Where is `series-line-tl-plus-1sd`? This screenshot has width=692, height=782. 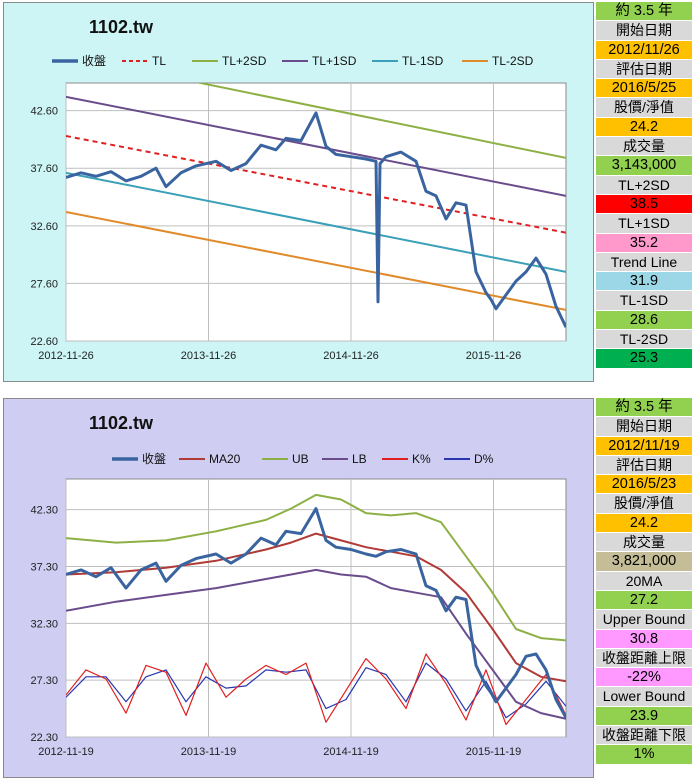
series-line-tl-plus-1sd is located at coordinates (316, 146).